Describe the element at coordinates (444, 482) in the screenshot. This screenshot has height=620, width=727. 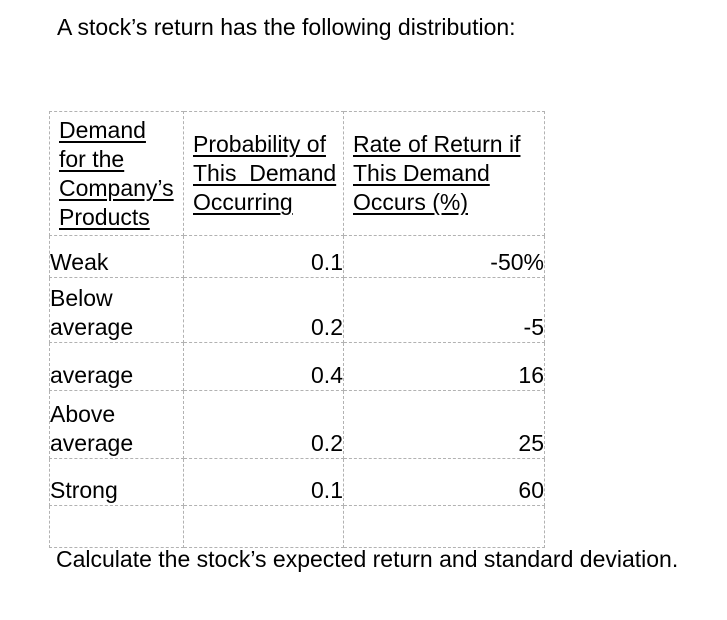
I see `cell-rate: 60` at that location.